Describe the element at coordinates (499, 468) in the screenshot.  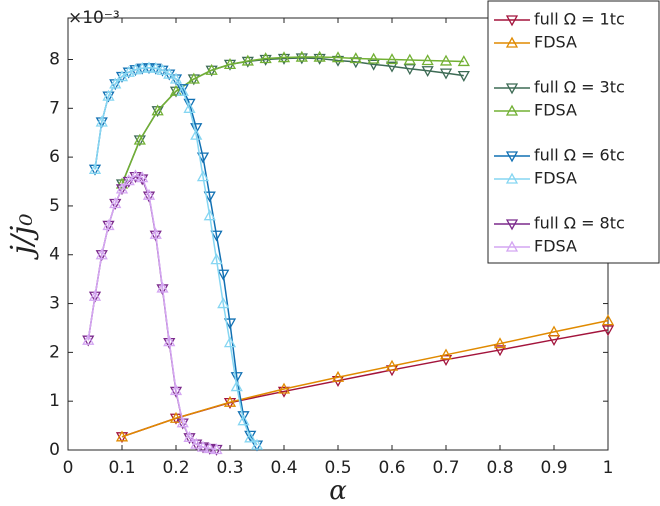
I see `x-tick-label: 0.8` at that location.